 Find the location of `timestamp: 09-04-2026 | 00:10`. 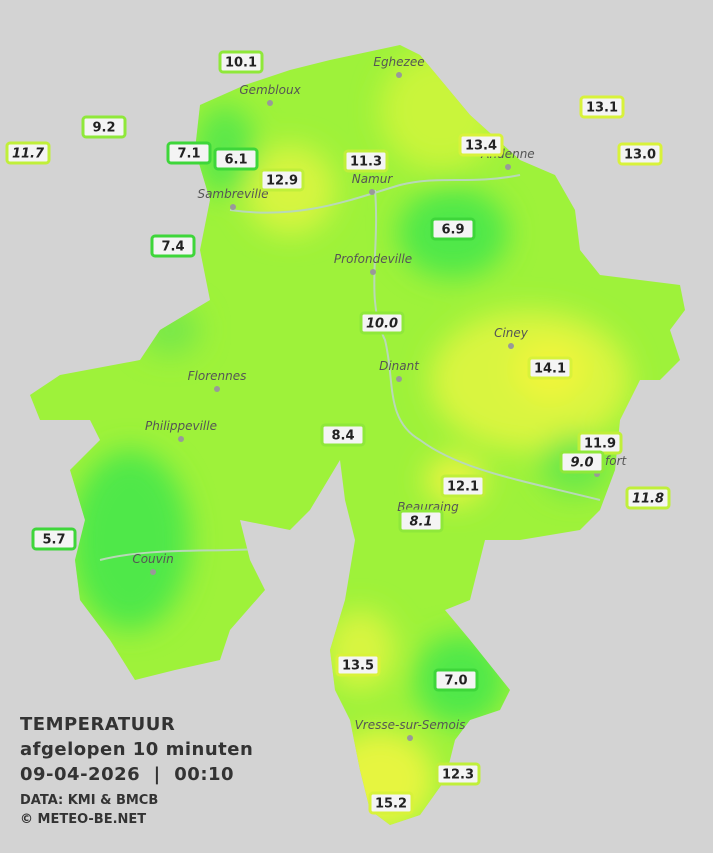

timestamp: 09-04-2026 | 00:10 is located at coordinates (127, 774).